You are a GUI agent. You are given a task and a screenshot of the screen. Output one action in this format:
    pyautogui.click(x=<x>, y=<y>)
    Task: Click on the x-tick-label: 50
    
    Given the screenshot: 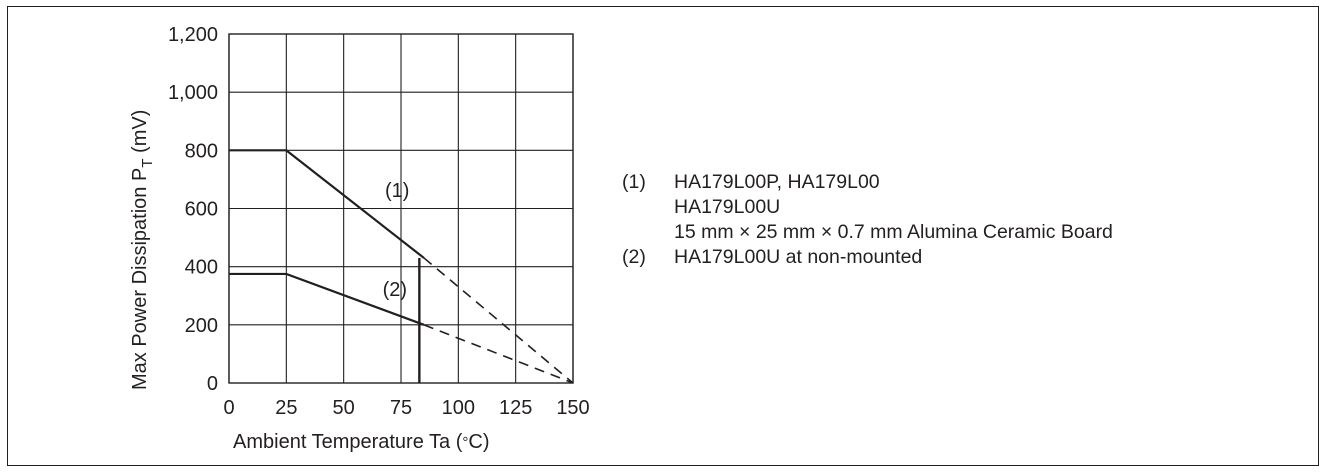 What is the action you would take?
    pyautogui.click(x=344, y=408)
    